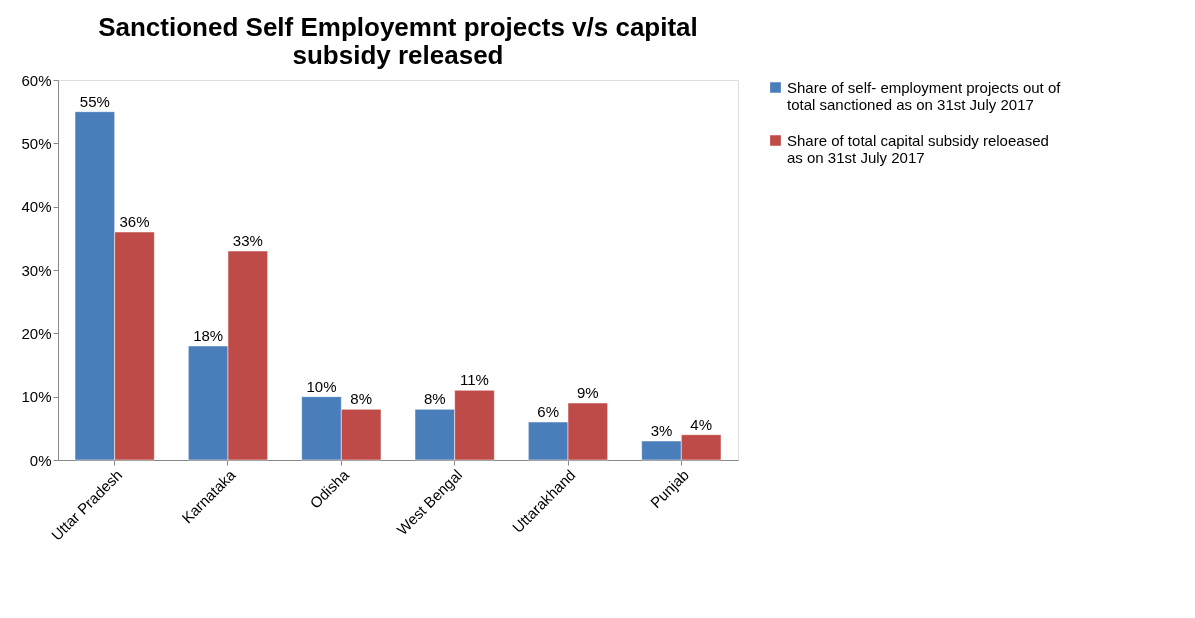 The width and height of the screenshot is (1195, 618). What do you see at coordinates (36, 143) in the screenshot?
I see `y-tick-label: 50%` at bounding box center [36, 143].